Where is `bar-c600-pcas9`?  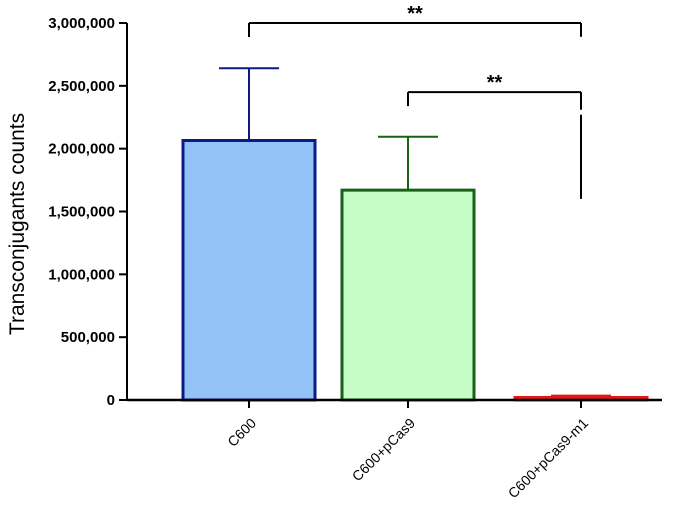 bar-c600-pcas9 is located at coordinates (408, 295).